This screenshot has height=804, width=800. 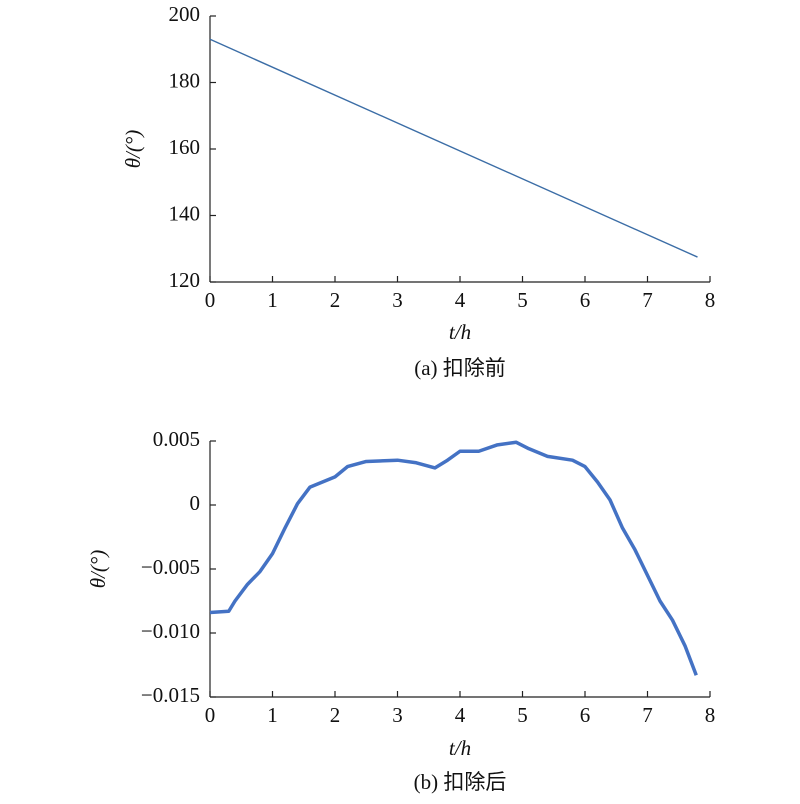 What do you see at coordinates (170, 695) in the screenshot?
I see `y-tick-label: −0.015` at bounding box center [170, 695].